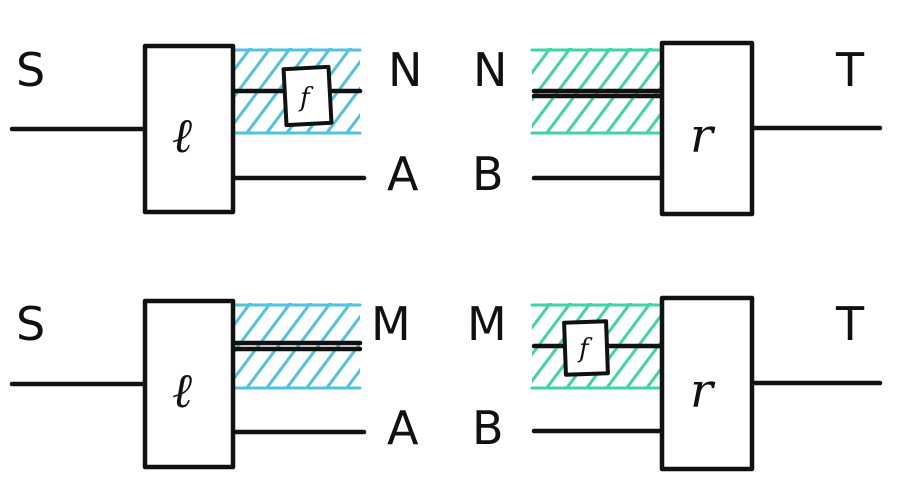 The width and height of the screenshot is (921, 504). I want to click on bottom-left-box, so click(189, 384).